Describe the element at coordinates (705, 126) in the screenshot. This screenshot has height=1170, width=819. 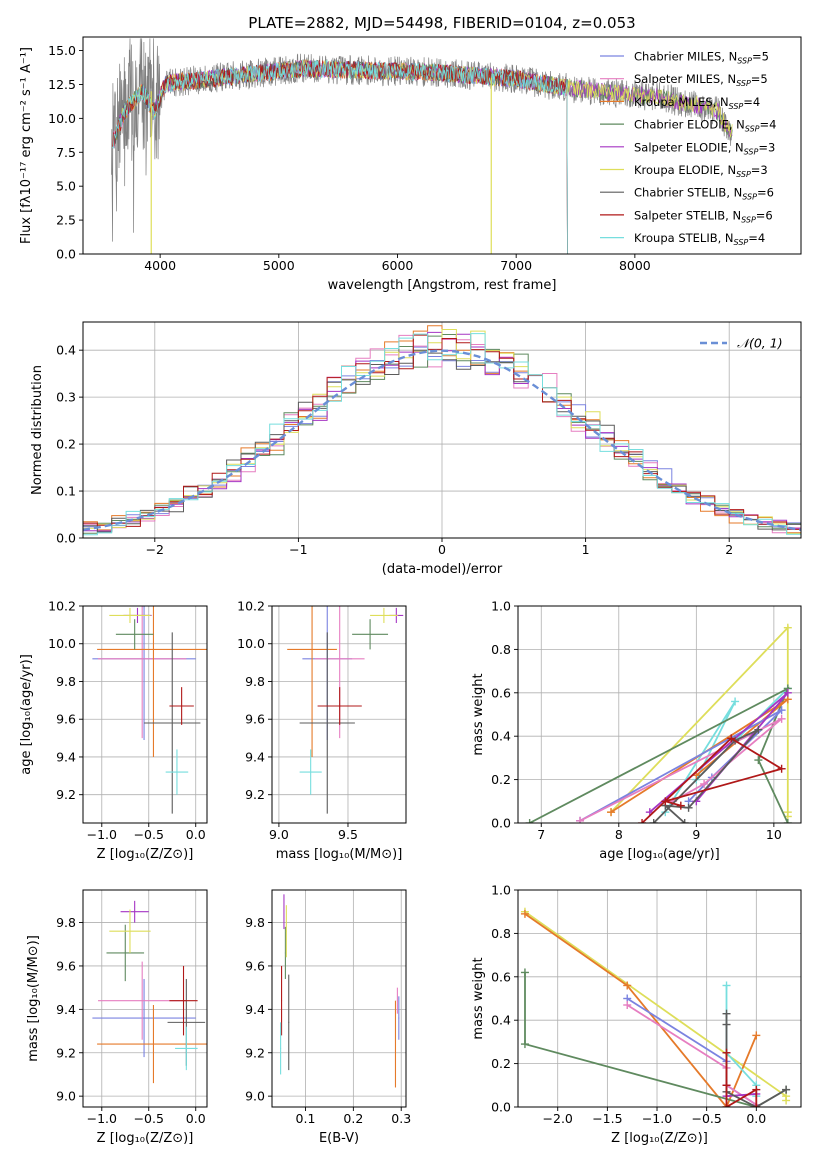
I see `legend-label: Chabrier ELODIE, NSSP=4` at that location.